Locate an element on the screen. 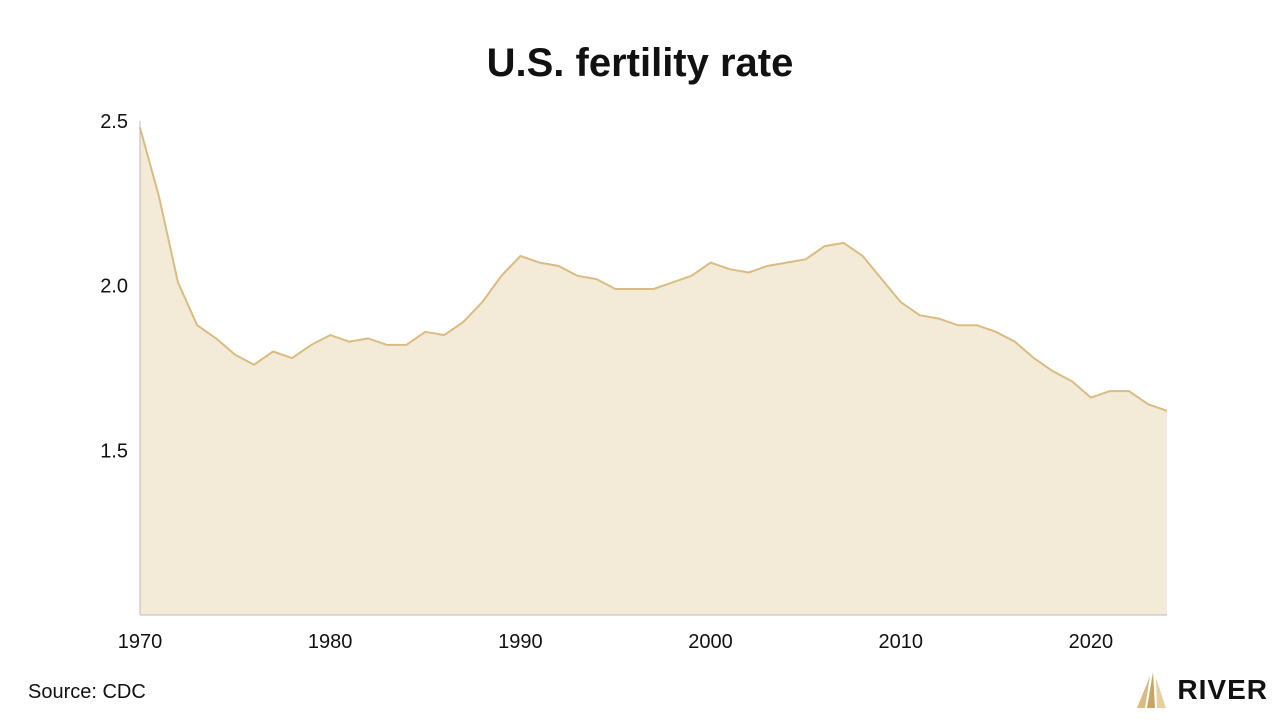 The height and width of the screenshot is (720, 1280). y-tick-label: 2.5 is located at coordinates (114, 122).